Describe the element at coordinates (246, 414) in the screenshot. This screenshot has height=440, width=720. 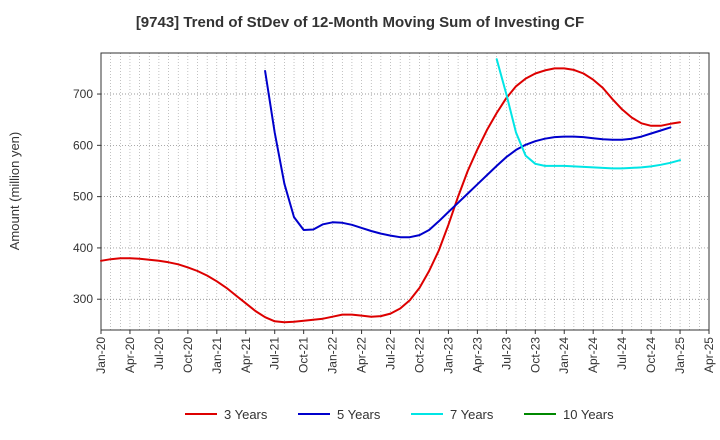
I see `legend-label-3-years: 3 Years` at that location.